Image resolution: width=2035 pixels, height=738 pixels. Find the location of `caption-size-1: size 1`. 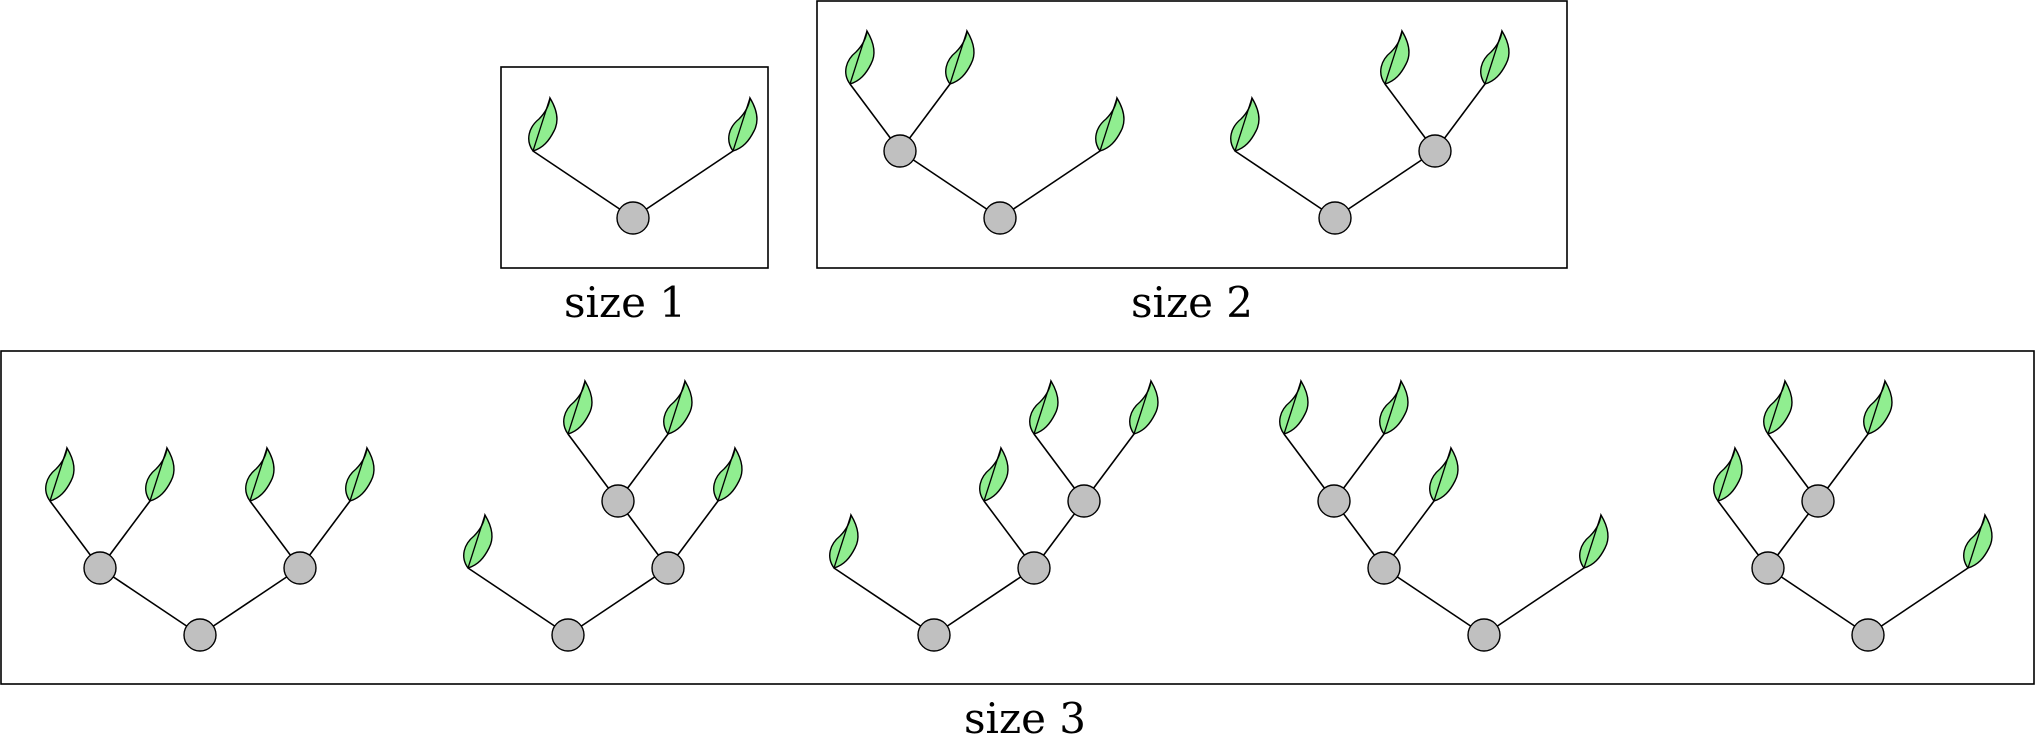

caption-size-1: size 1 is located at coordinates (625, 302).